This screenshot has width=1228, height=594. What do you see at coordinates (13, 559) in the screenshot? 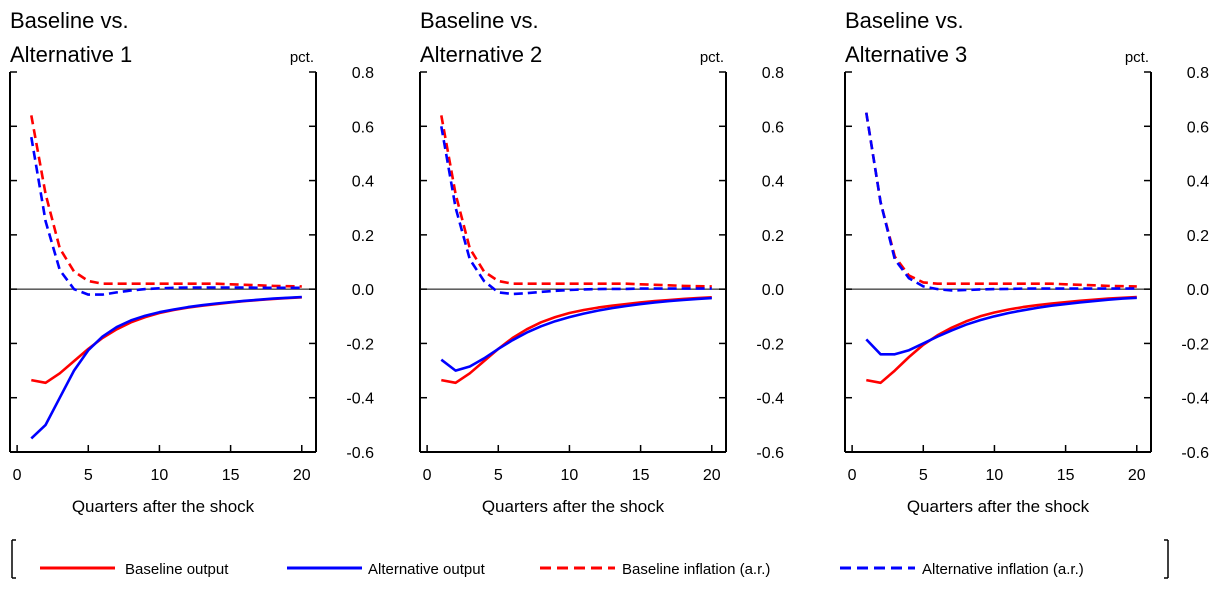
I see `legend-left-bracket` at bounding box center [13, 559].